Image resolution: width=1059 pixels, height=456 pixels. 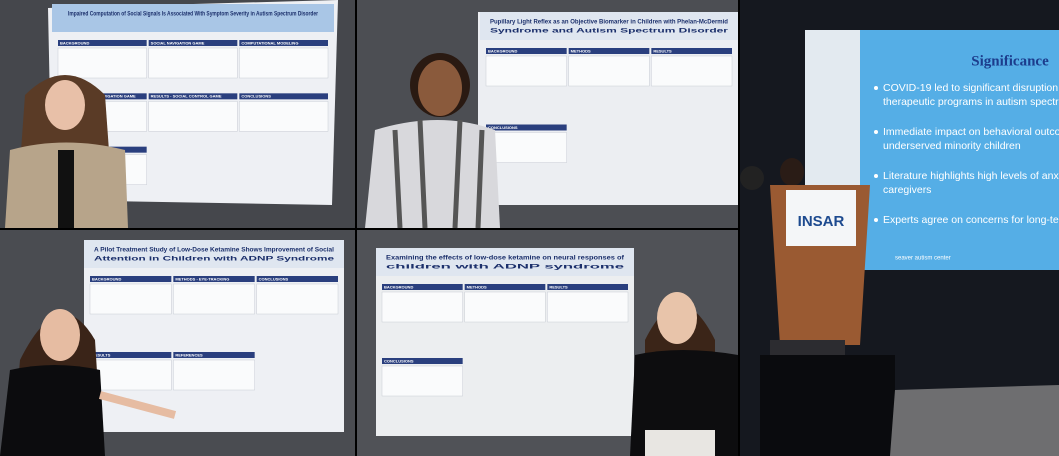 I want to click on slide-logo: seaver autism center, so click(x=923, y=259).